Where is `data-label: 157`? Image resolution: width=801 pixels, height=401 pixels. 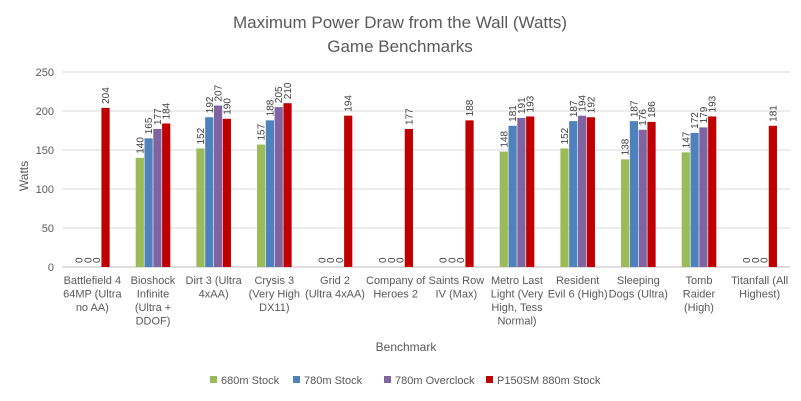 data-label: 157 is located at coordinates (262, 131).